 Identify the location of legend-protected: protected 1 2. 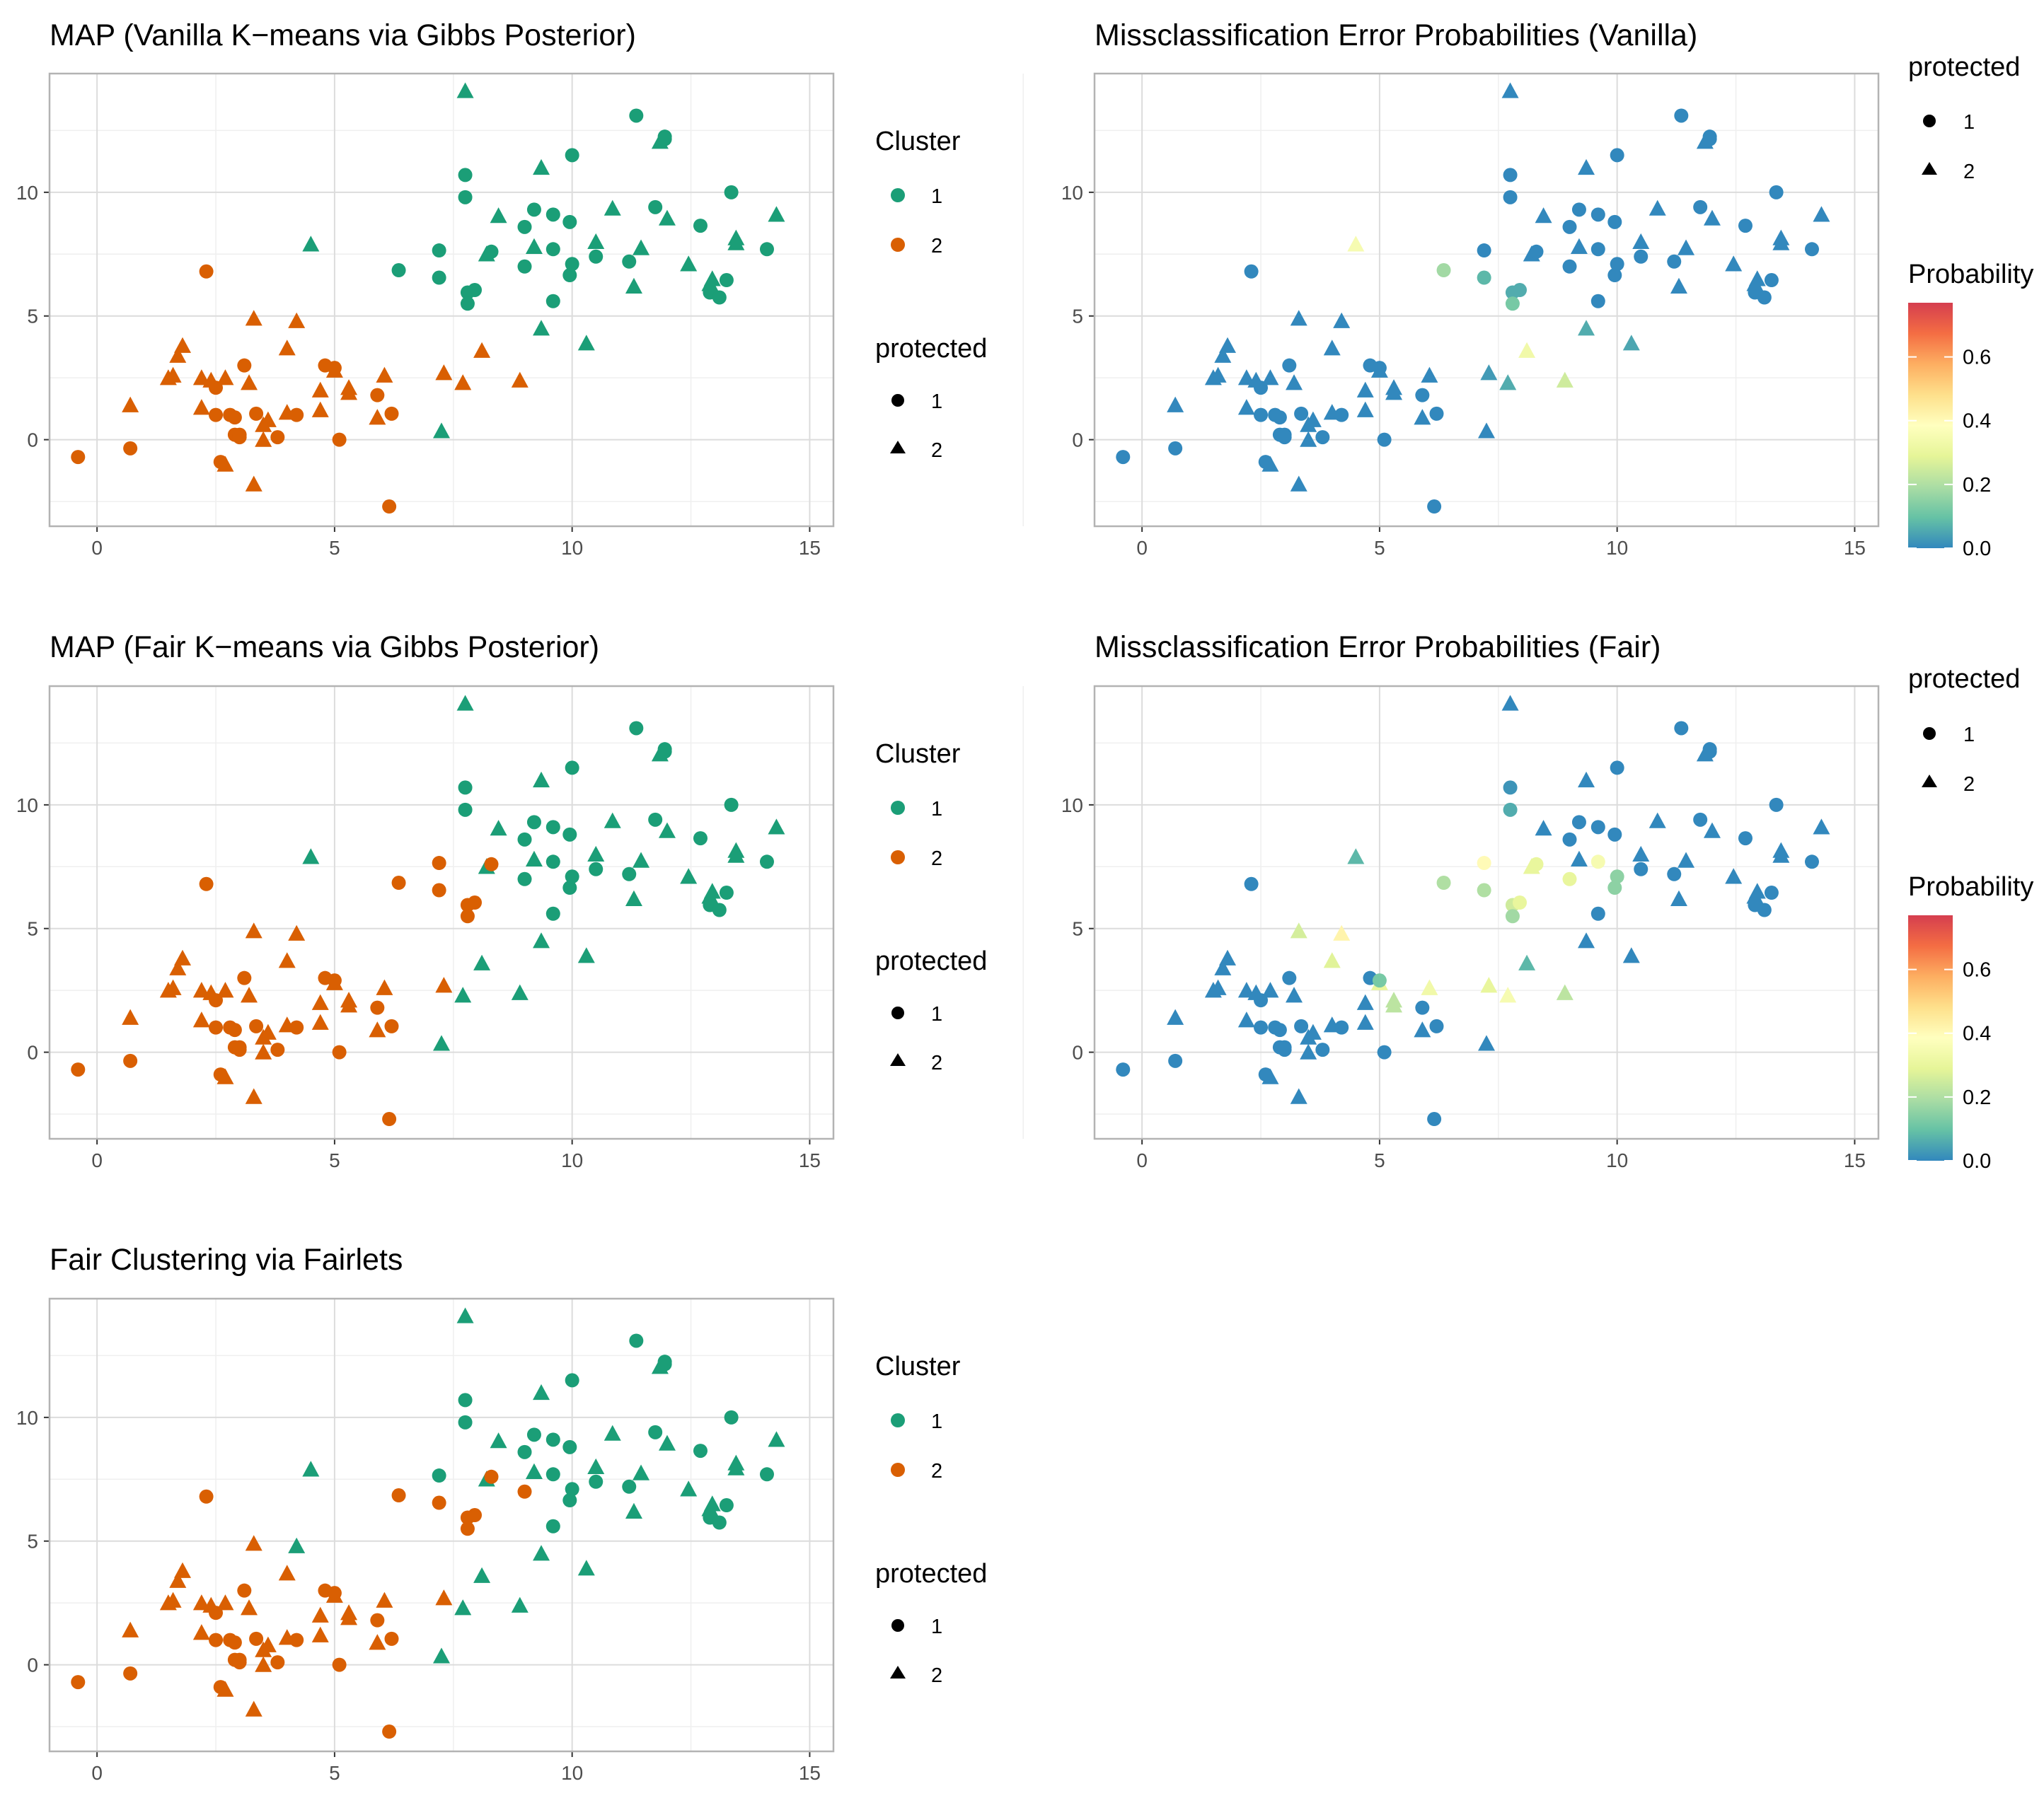
(1964, 118).